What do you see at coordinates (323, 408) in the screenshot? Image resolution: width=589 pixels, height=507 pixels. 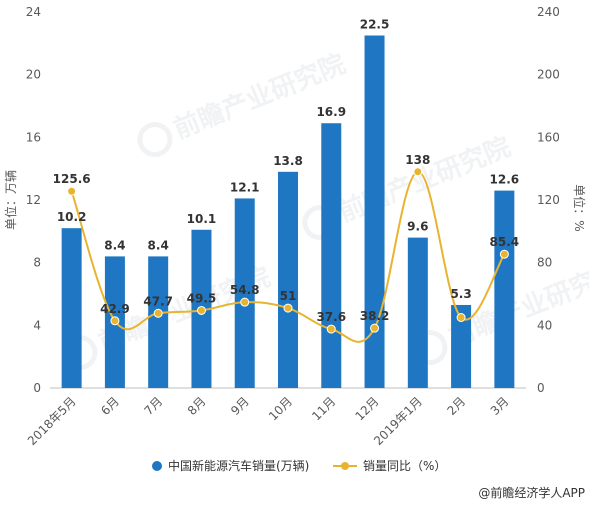 I see `x-tick-label: 11月` at bounding box center [323, 408].